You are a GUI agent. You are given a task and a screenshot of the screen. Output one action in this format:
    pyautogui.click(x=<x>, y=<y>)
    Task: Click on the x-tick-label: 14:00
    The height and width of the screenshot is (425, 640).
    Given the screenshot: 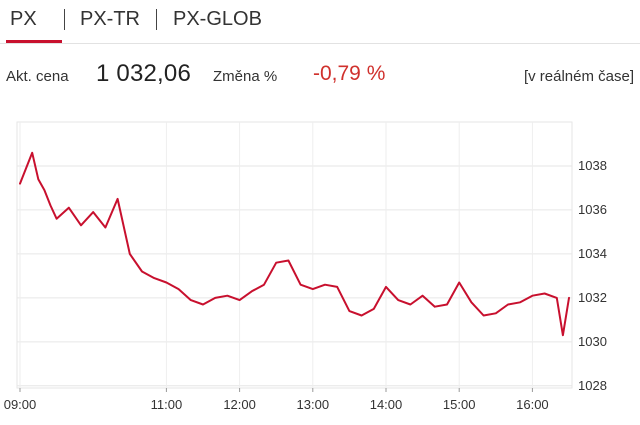 What is the action you would take?
    pyautogui.click(x=386, y=404)
    